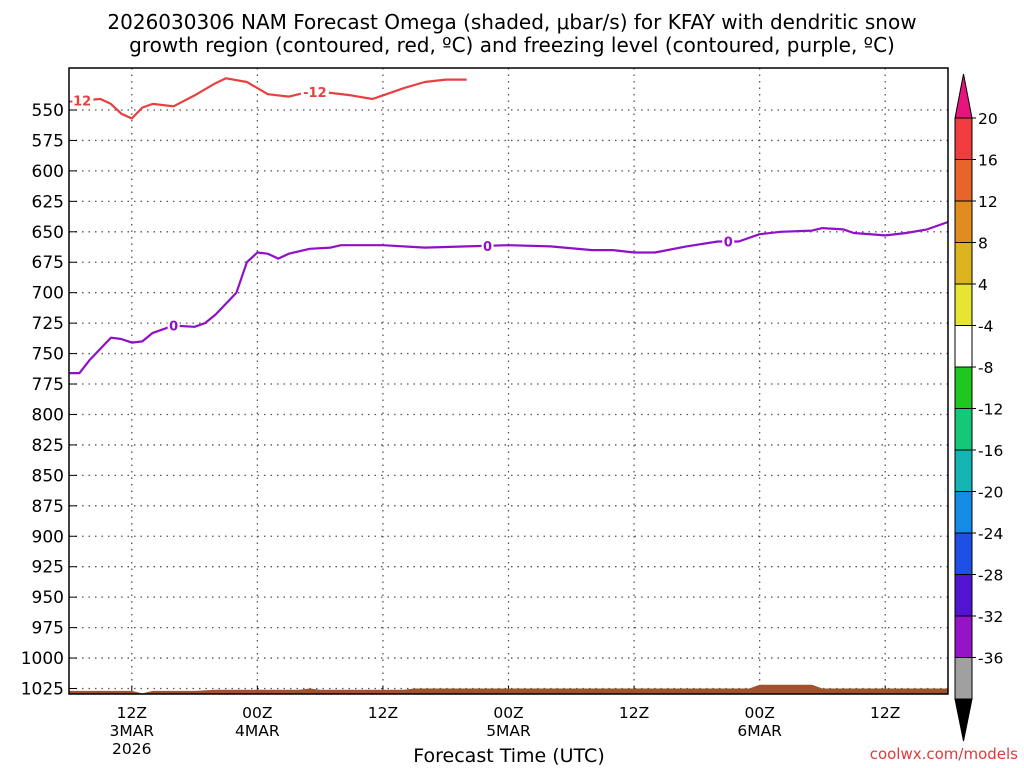  Describe the element at coordinates (985, 327) in the screenshot. I see `colorbar-label: -4` at that location.